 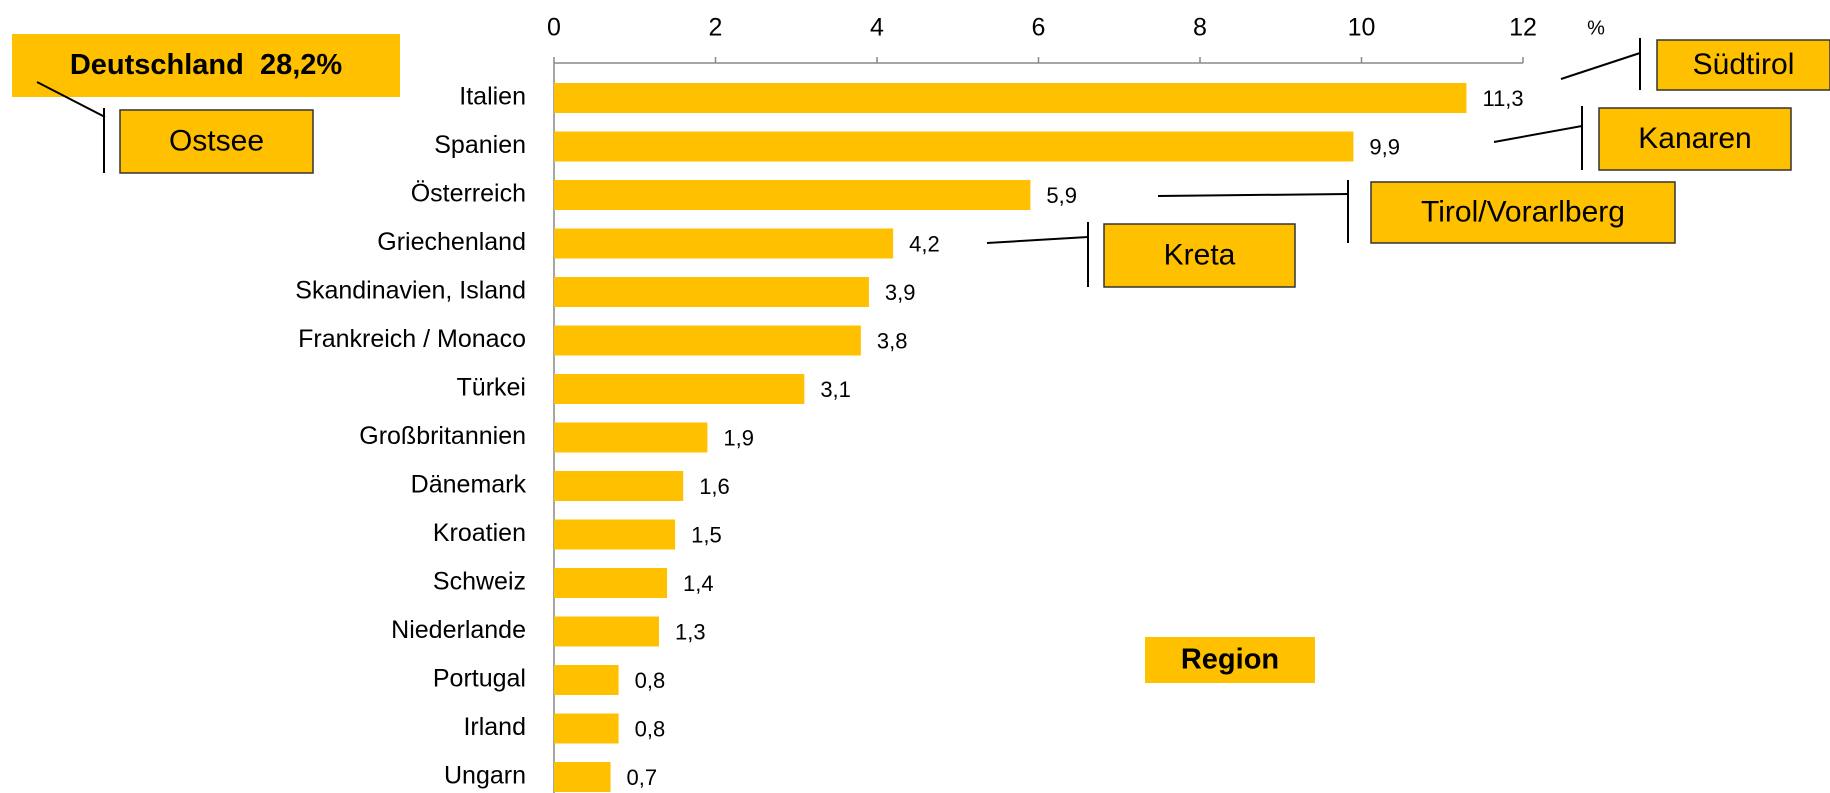 What do you see at coordinates (469, 485) in the screenshot?
I see `y-tick-label: Dänemark` at bounding box center [469, 485].